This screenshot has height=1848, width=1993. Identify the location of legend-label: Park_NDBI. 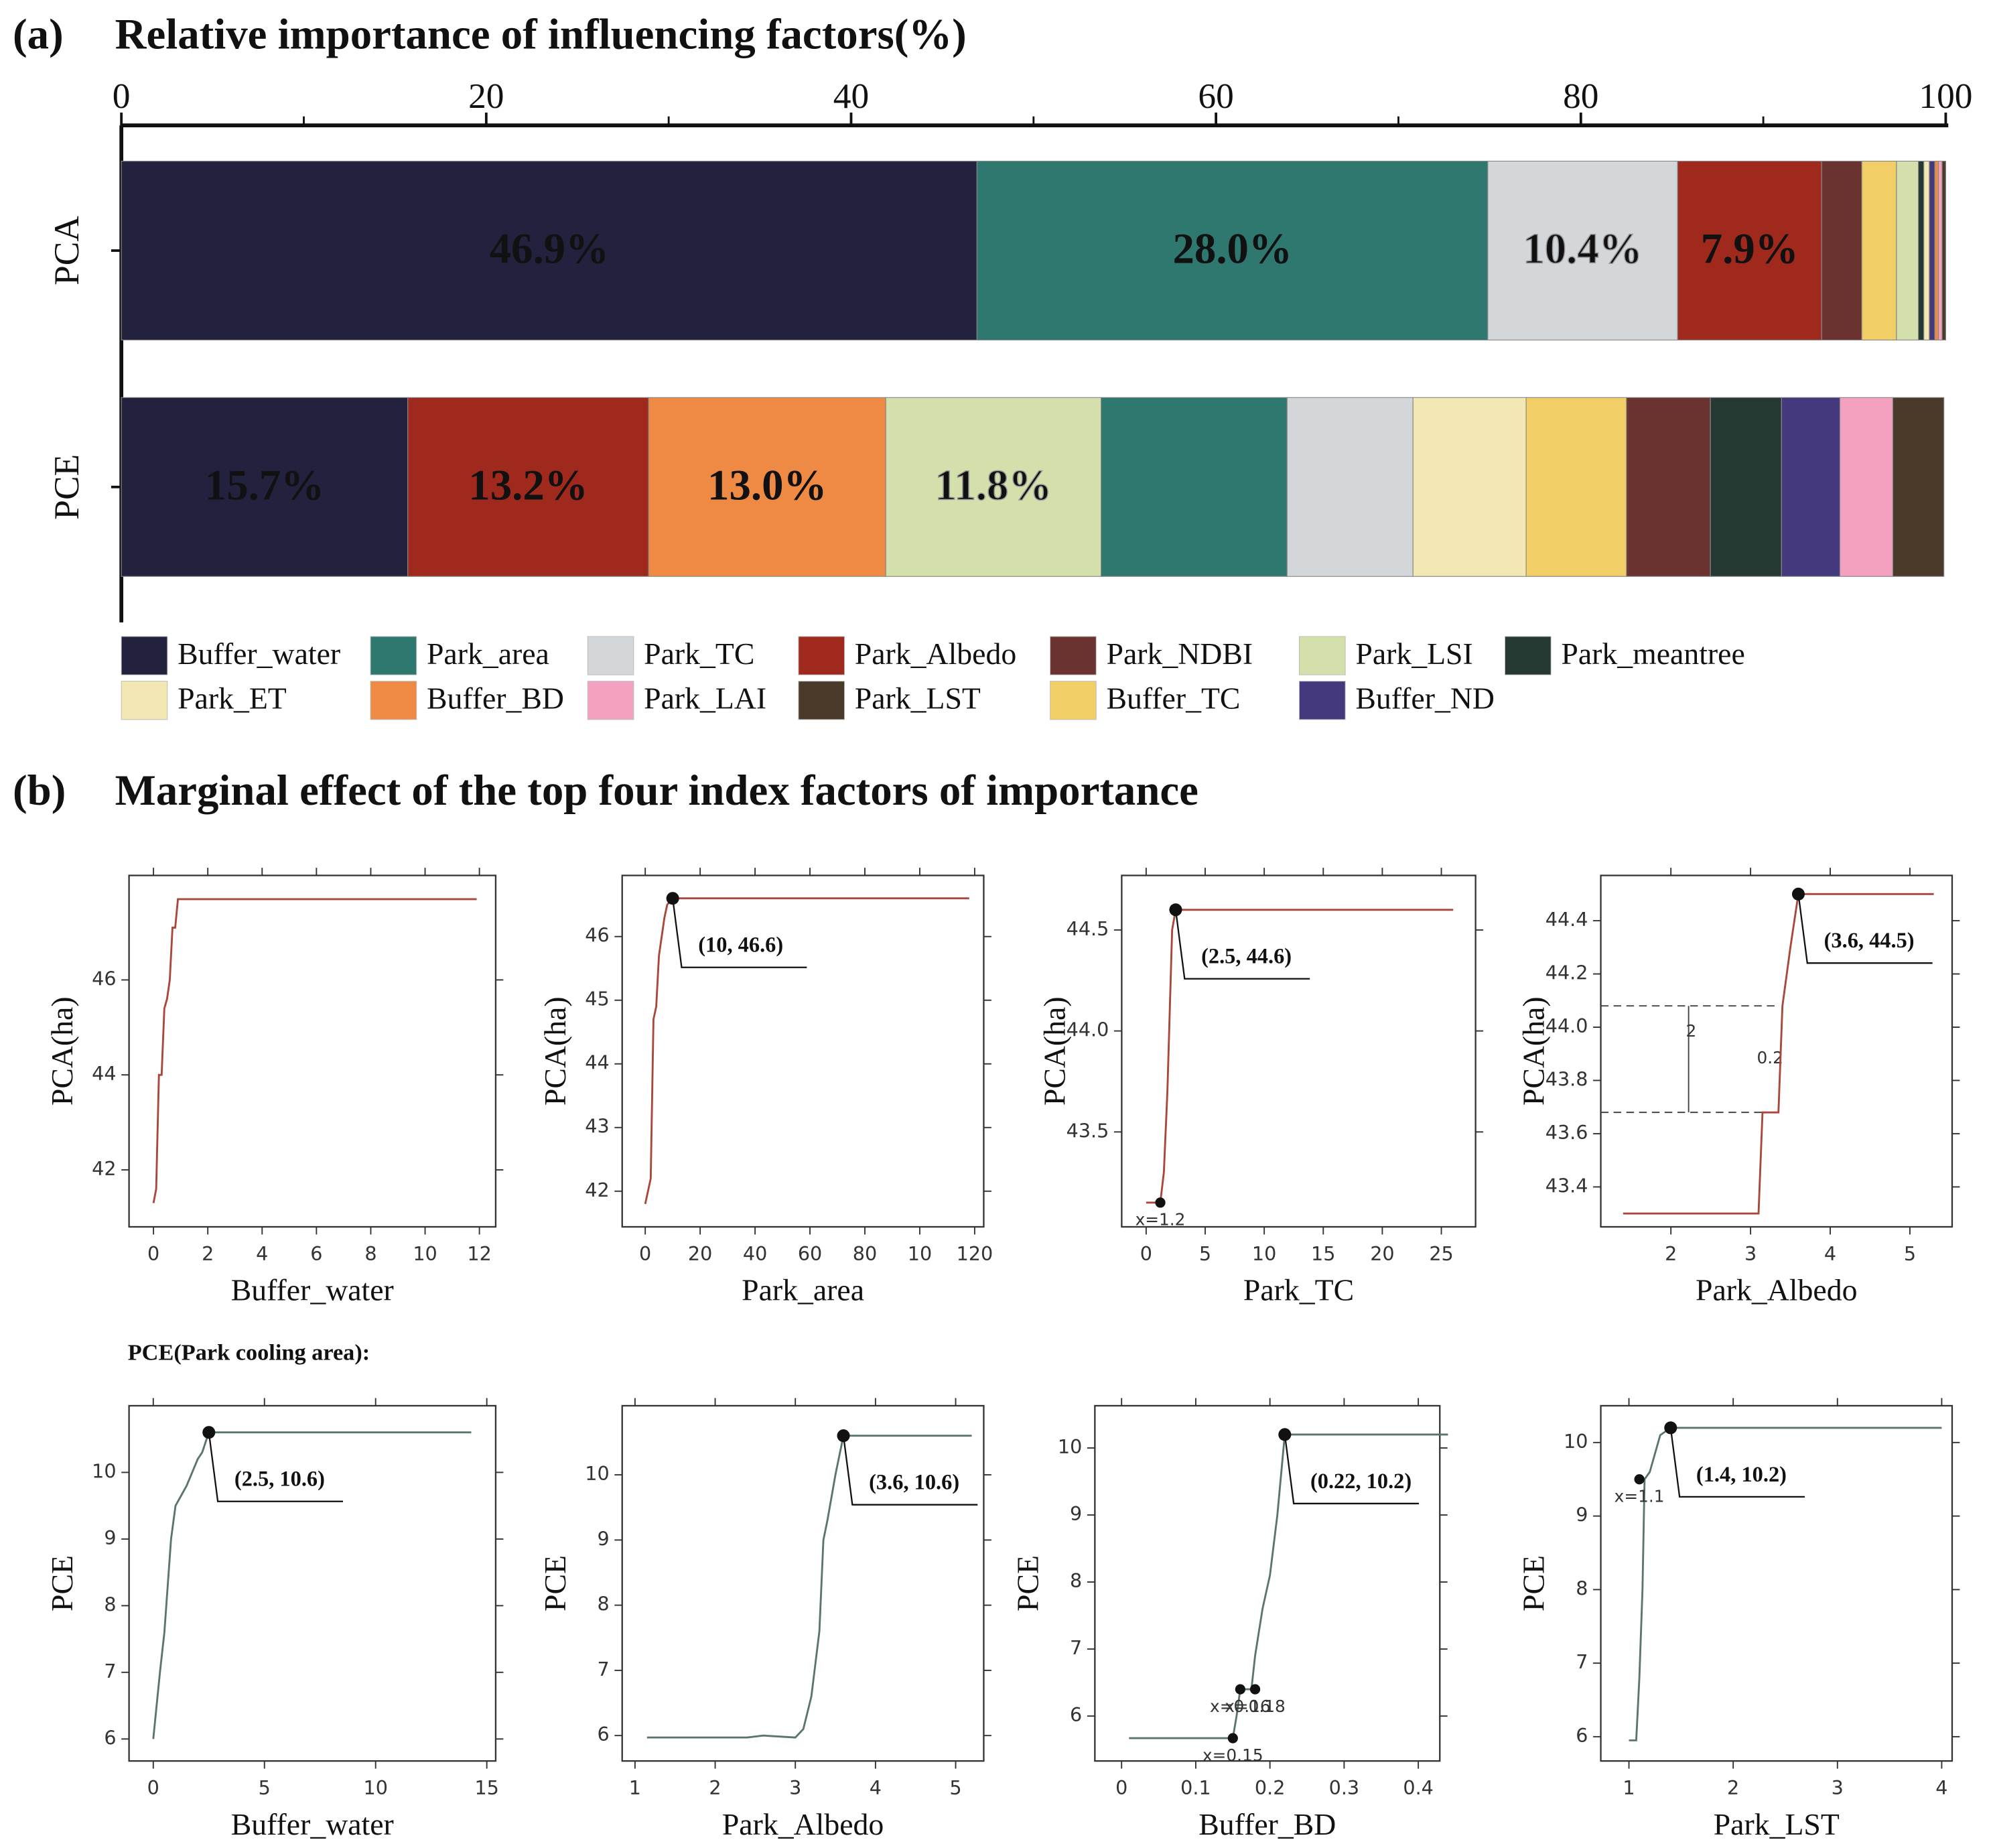
(1180, 654).